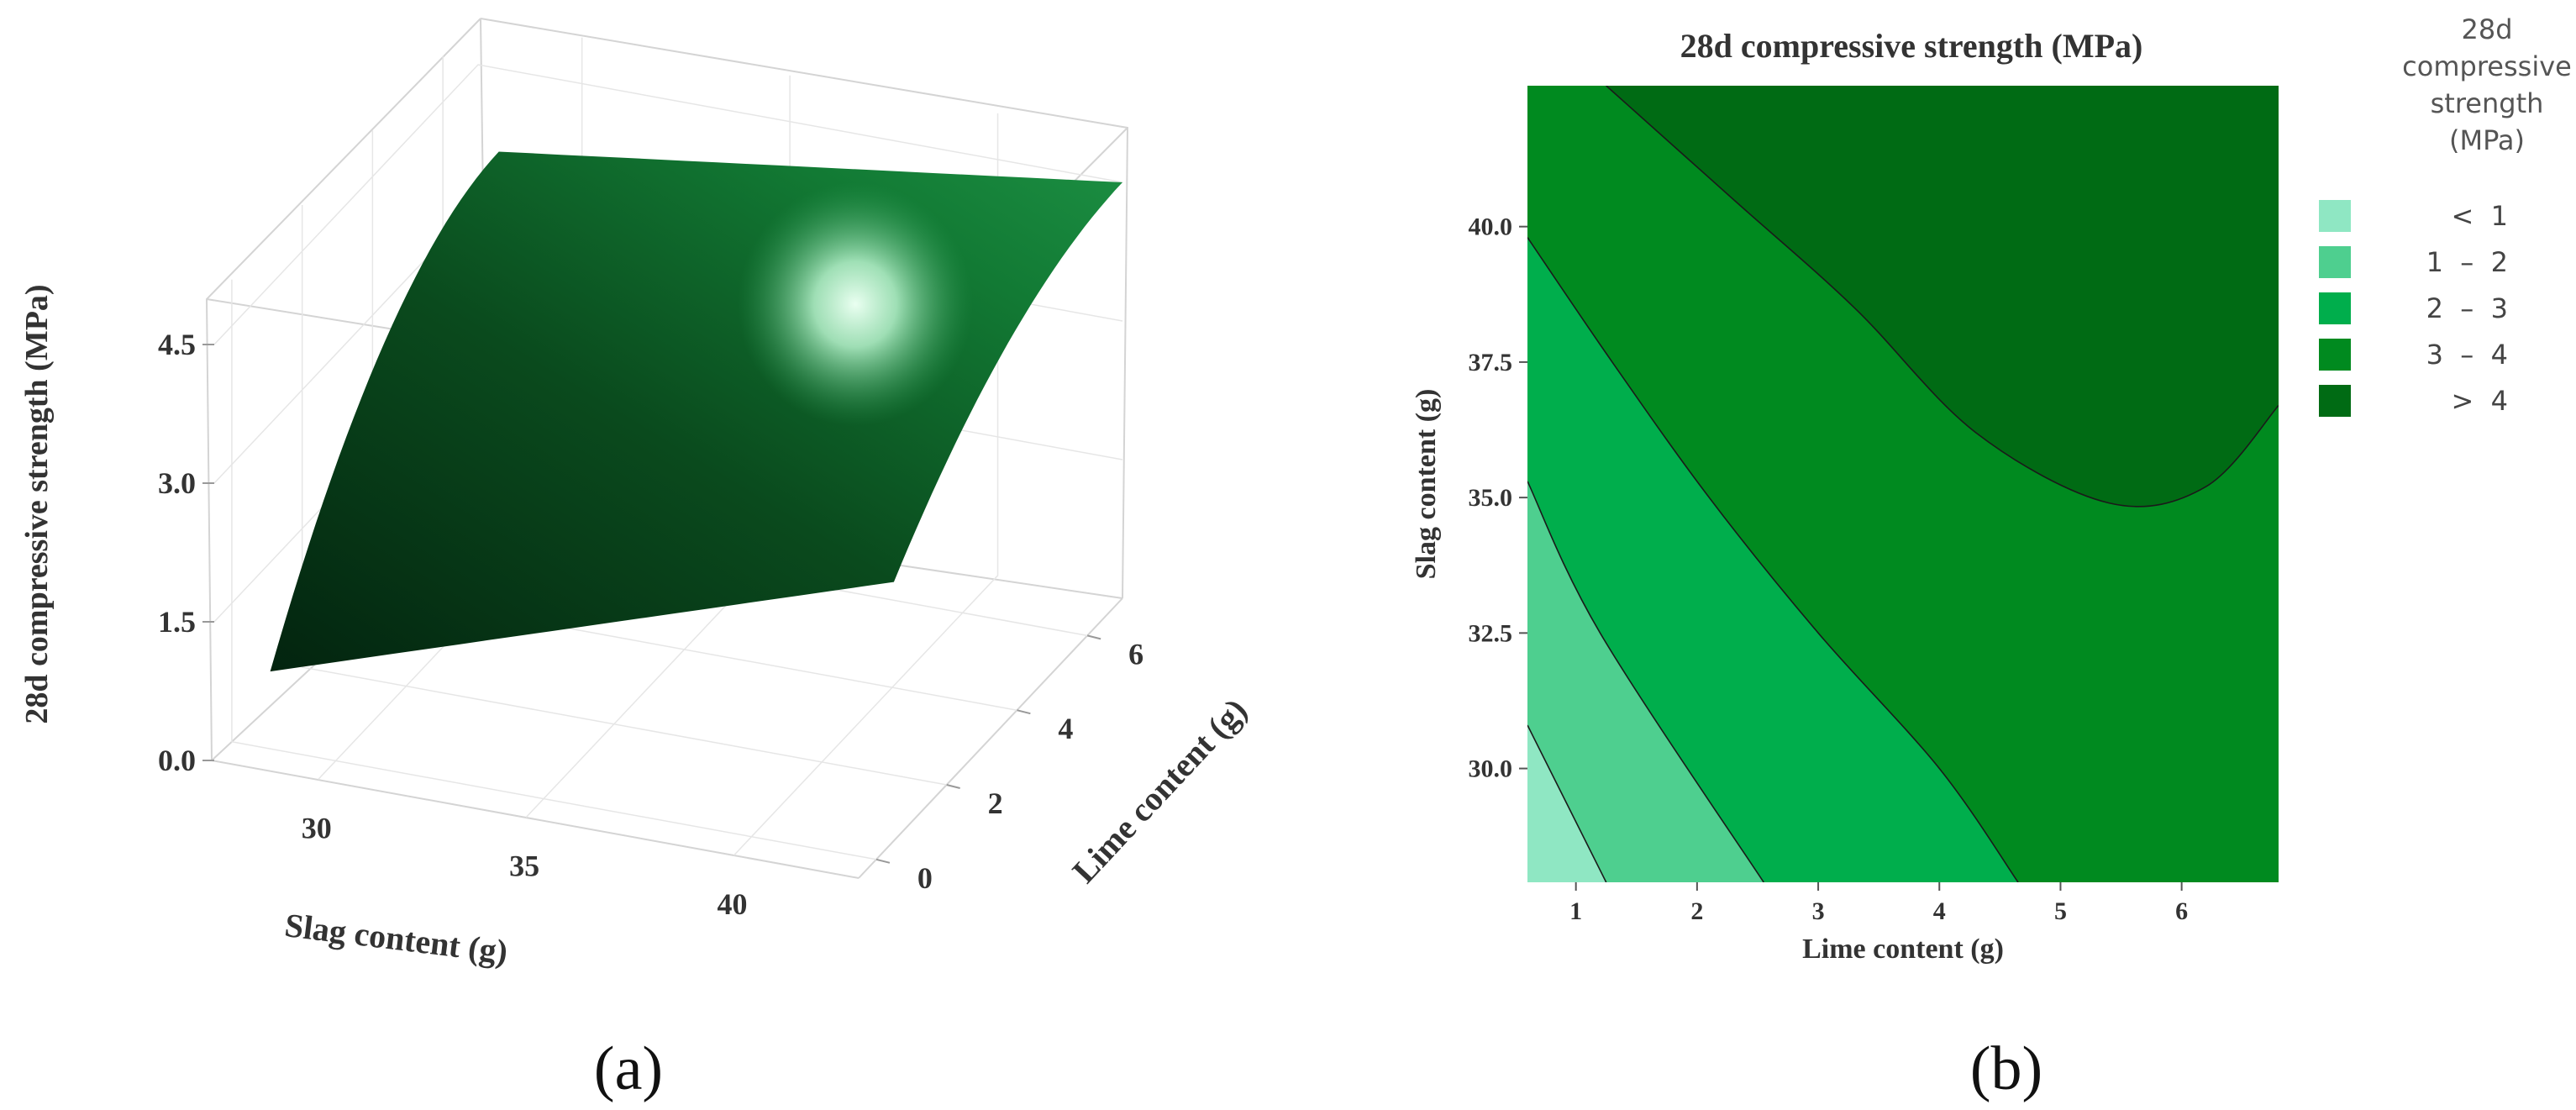 This screenshot has height=1110, width=2576. Describe the element at coordinates (1903, 950) in the screenshot. I see `contour-x-label: Lime content (g)` at that location.